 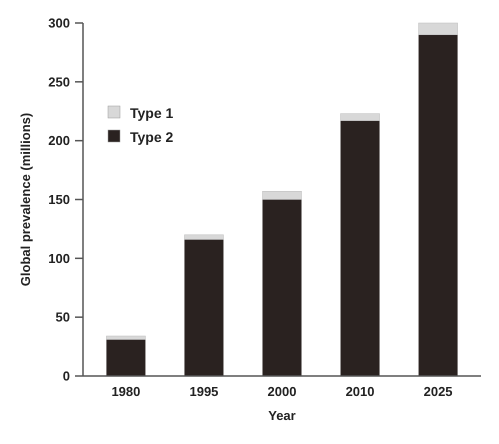 I want to click on y-tick-label: 250, so click(x=59, y=82).